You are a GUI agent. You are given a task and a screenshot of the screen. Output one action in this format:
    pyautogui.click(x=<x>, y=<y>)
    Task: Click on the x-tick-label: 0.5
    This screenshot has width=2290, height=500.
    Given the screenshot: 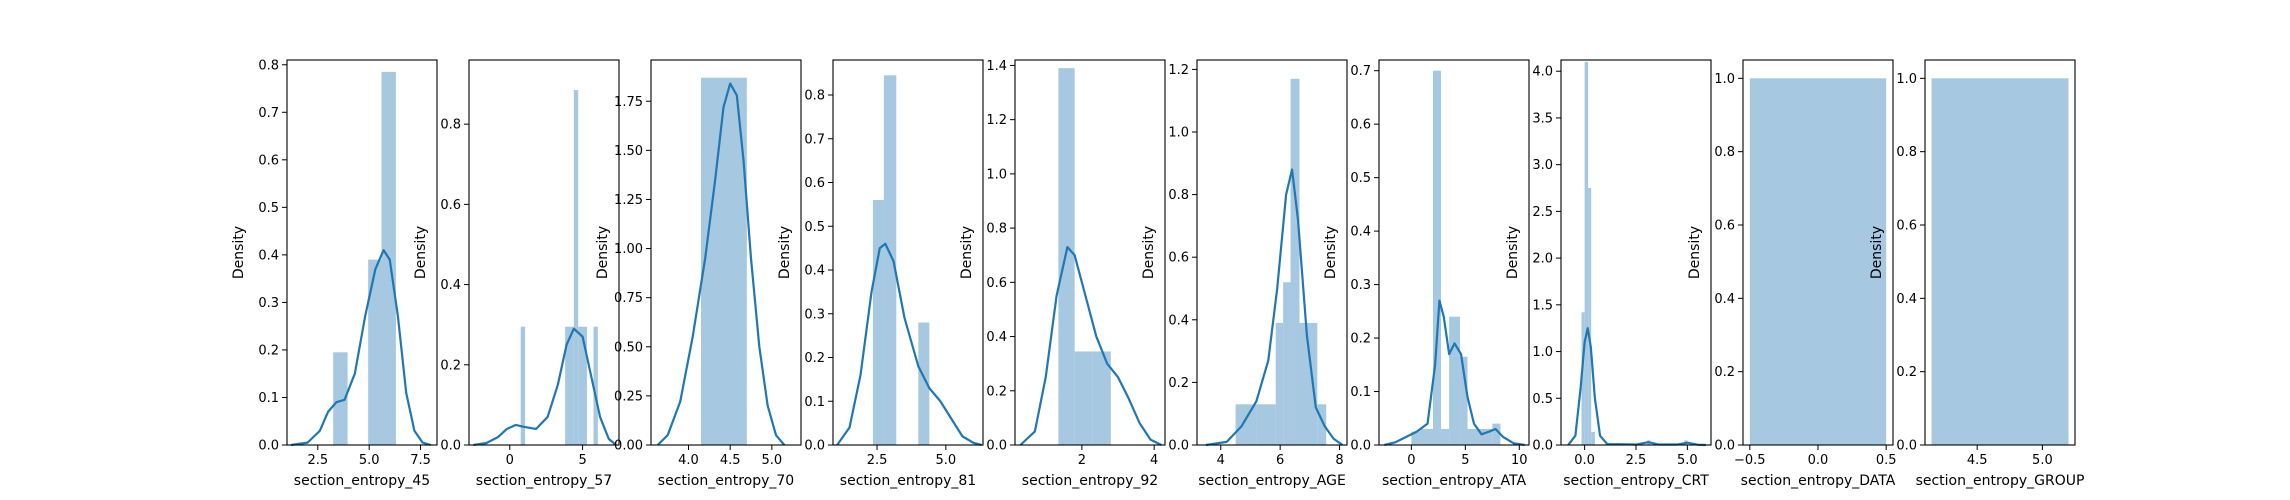 What is the action you would take?
    pyautogui.click(x=1886, y=460)
    